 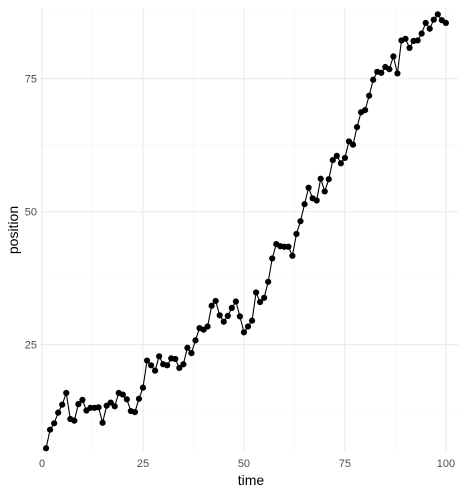 What do you see at coordinates (42, 464) in the screenshot?
I see `x-tick-label: 0` at bounding box center [42, 464].